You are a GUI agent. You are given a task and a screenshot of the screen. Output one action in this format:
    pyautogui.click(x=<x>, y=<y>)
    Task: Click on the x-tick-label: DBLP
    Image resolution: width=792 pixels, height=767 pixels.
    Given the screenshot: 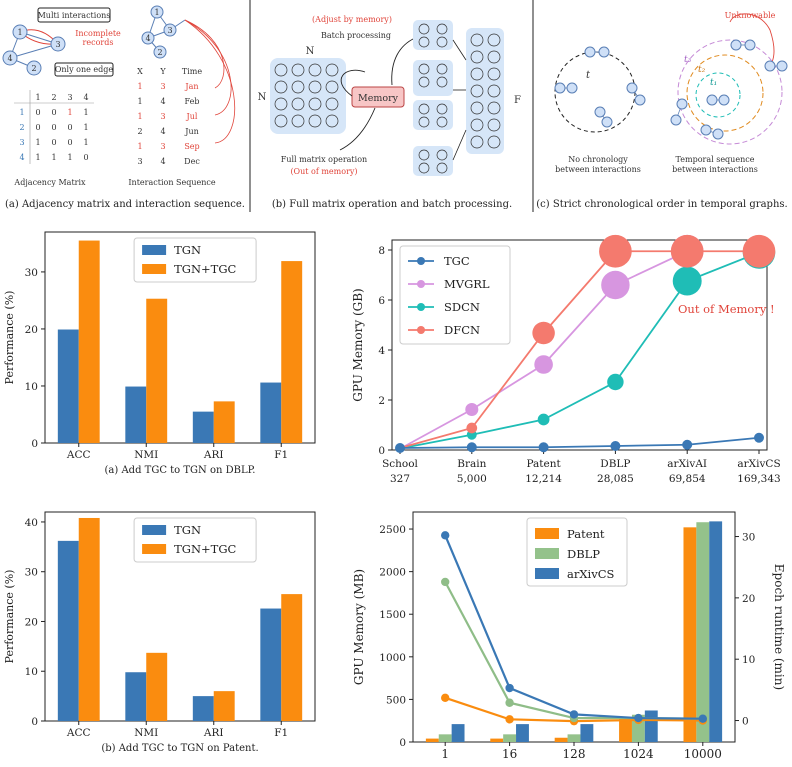 What is the action you would take?
    pyautogui.click(x=615, y=464)
    